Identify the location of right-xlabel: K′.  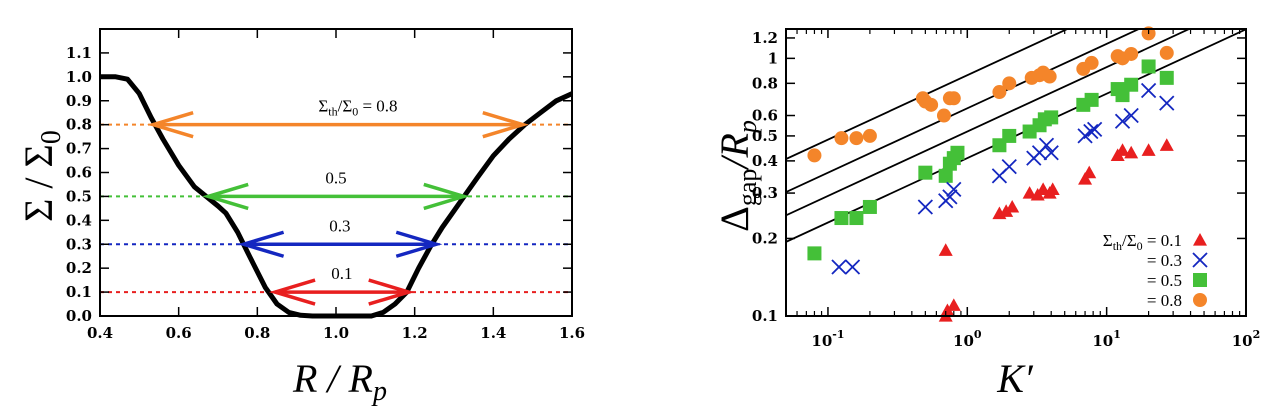
(1015, 378).